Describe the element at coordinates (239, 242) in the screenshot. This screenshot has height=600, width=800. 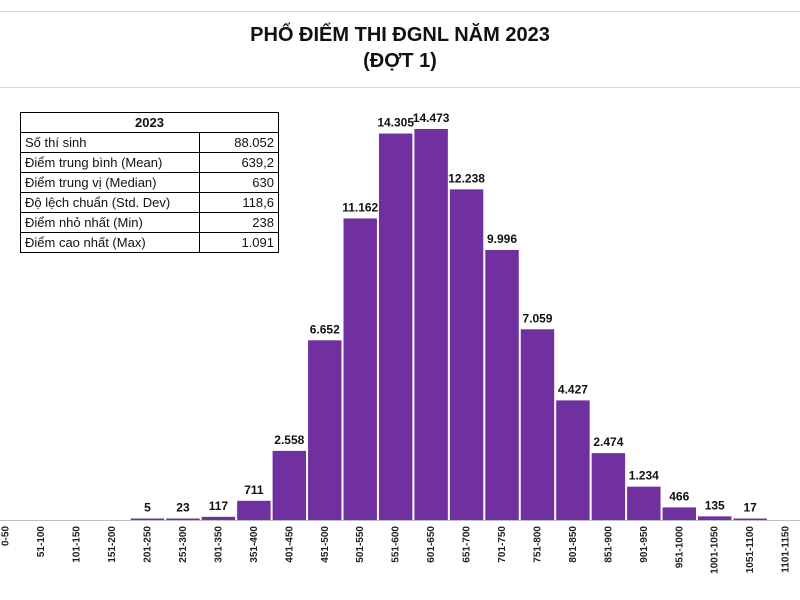
I see `stats-value: 1.091` at that location.